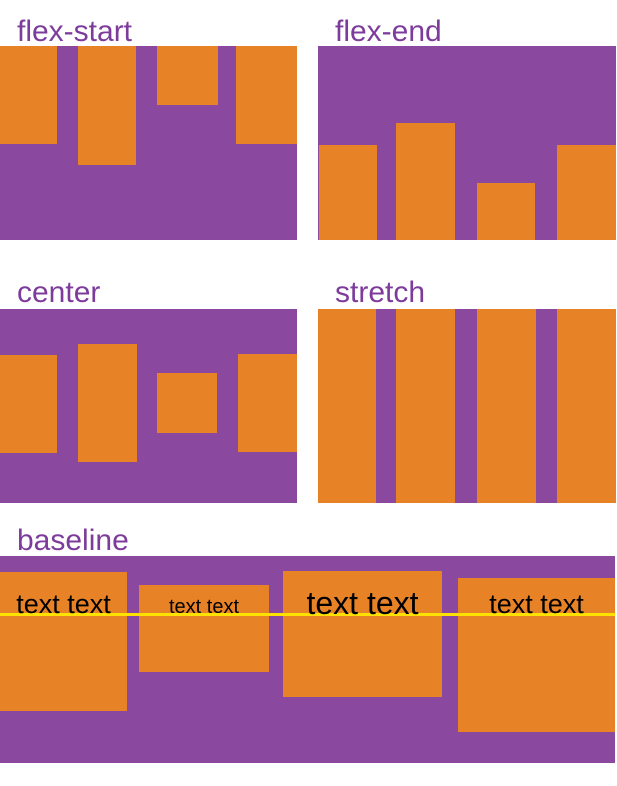  I want to click on baseline-line, so click(307, 614).